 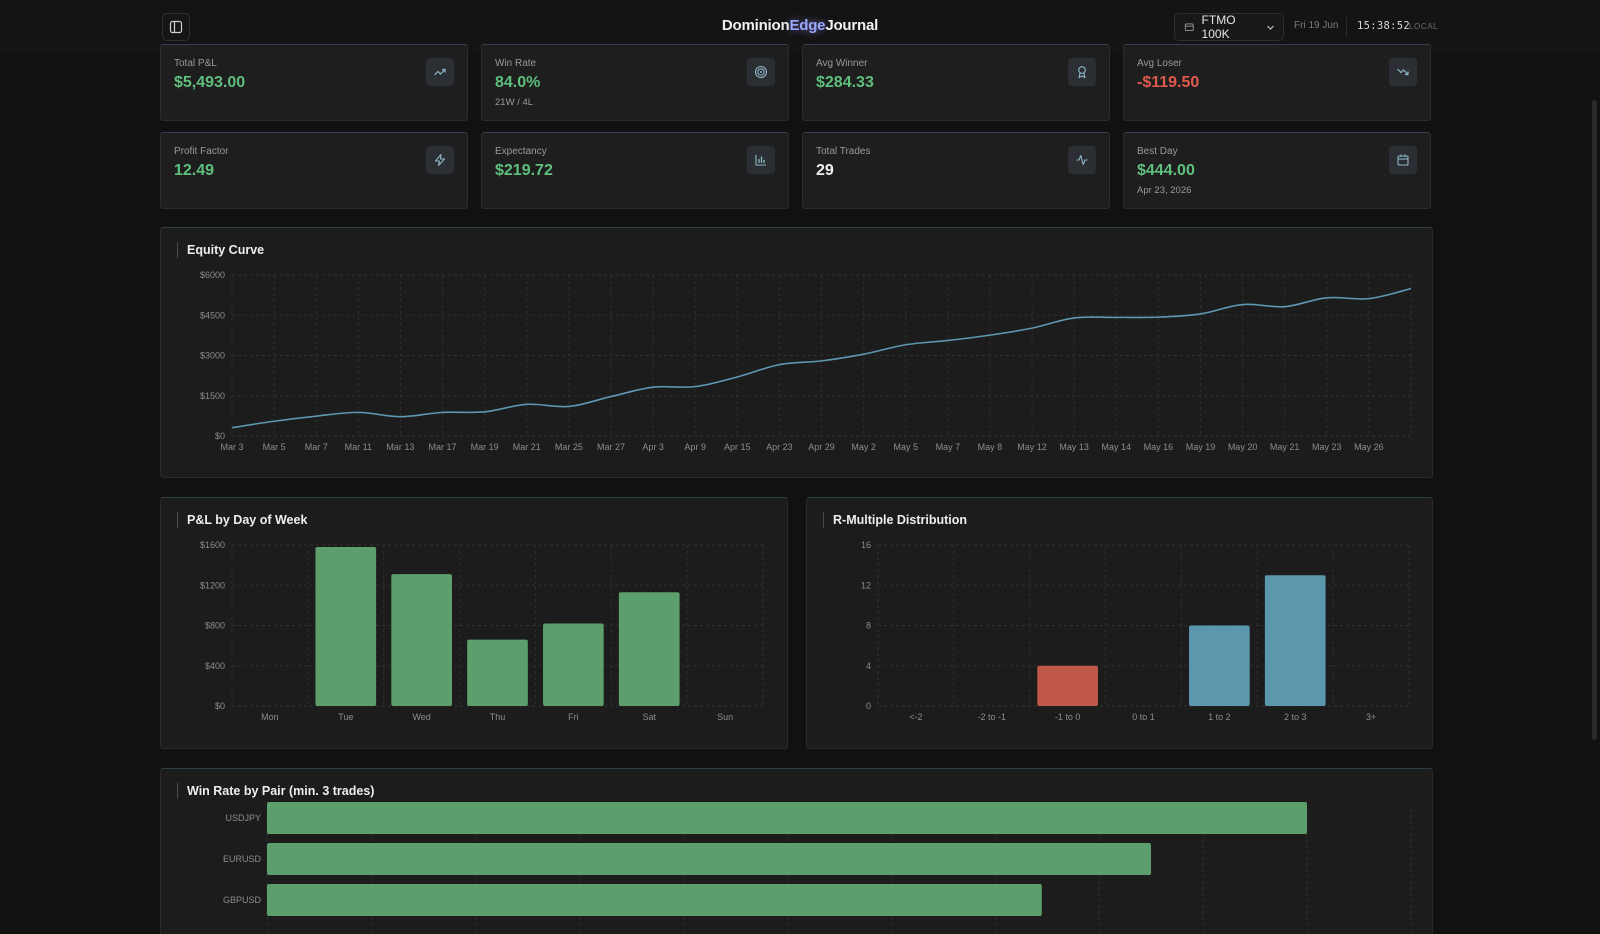 I want to click on x-tick-label: May 13, so click(x=1074, y=447).